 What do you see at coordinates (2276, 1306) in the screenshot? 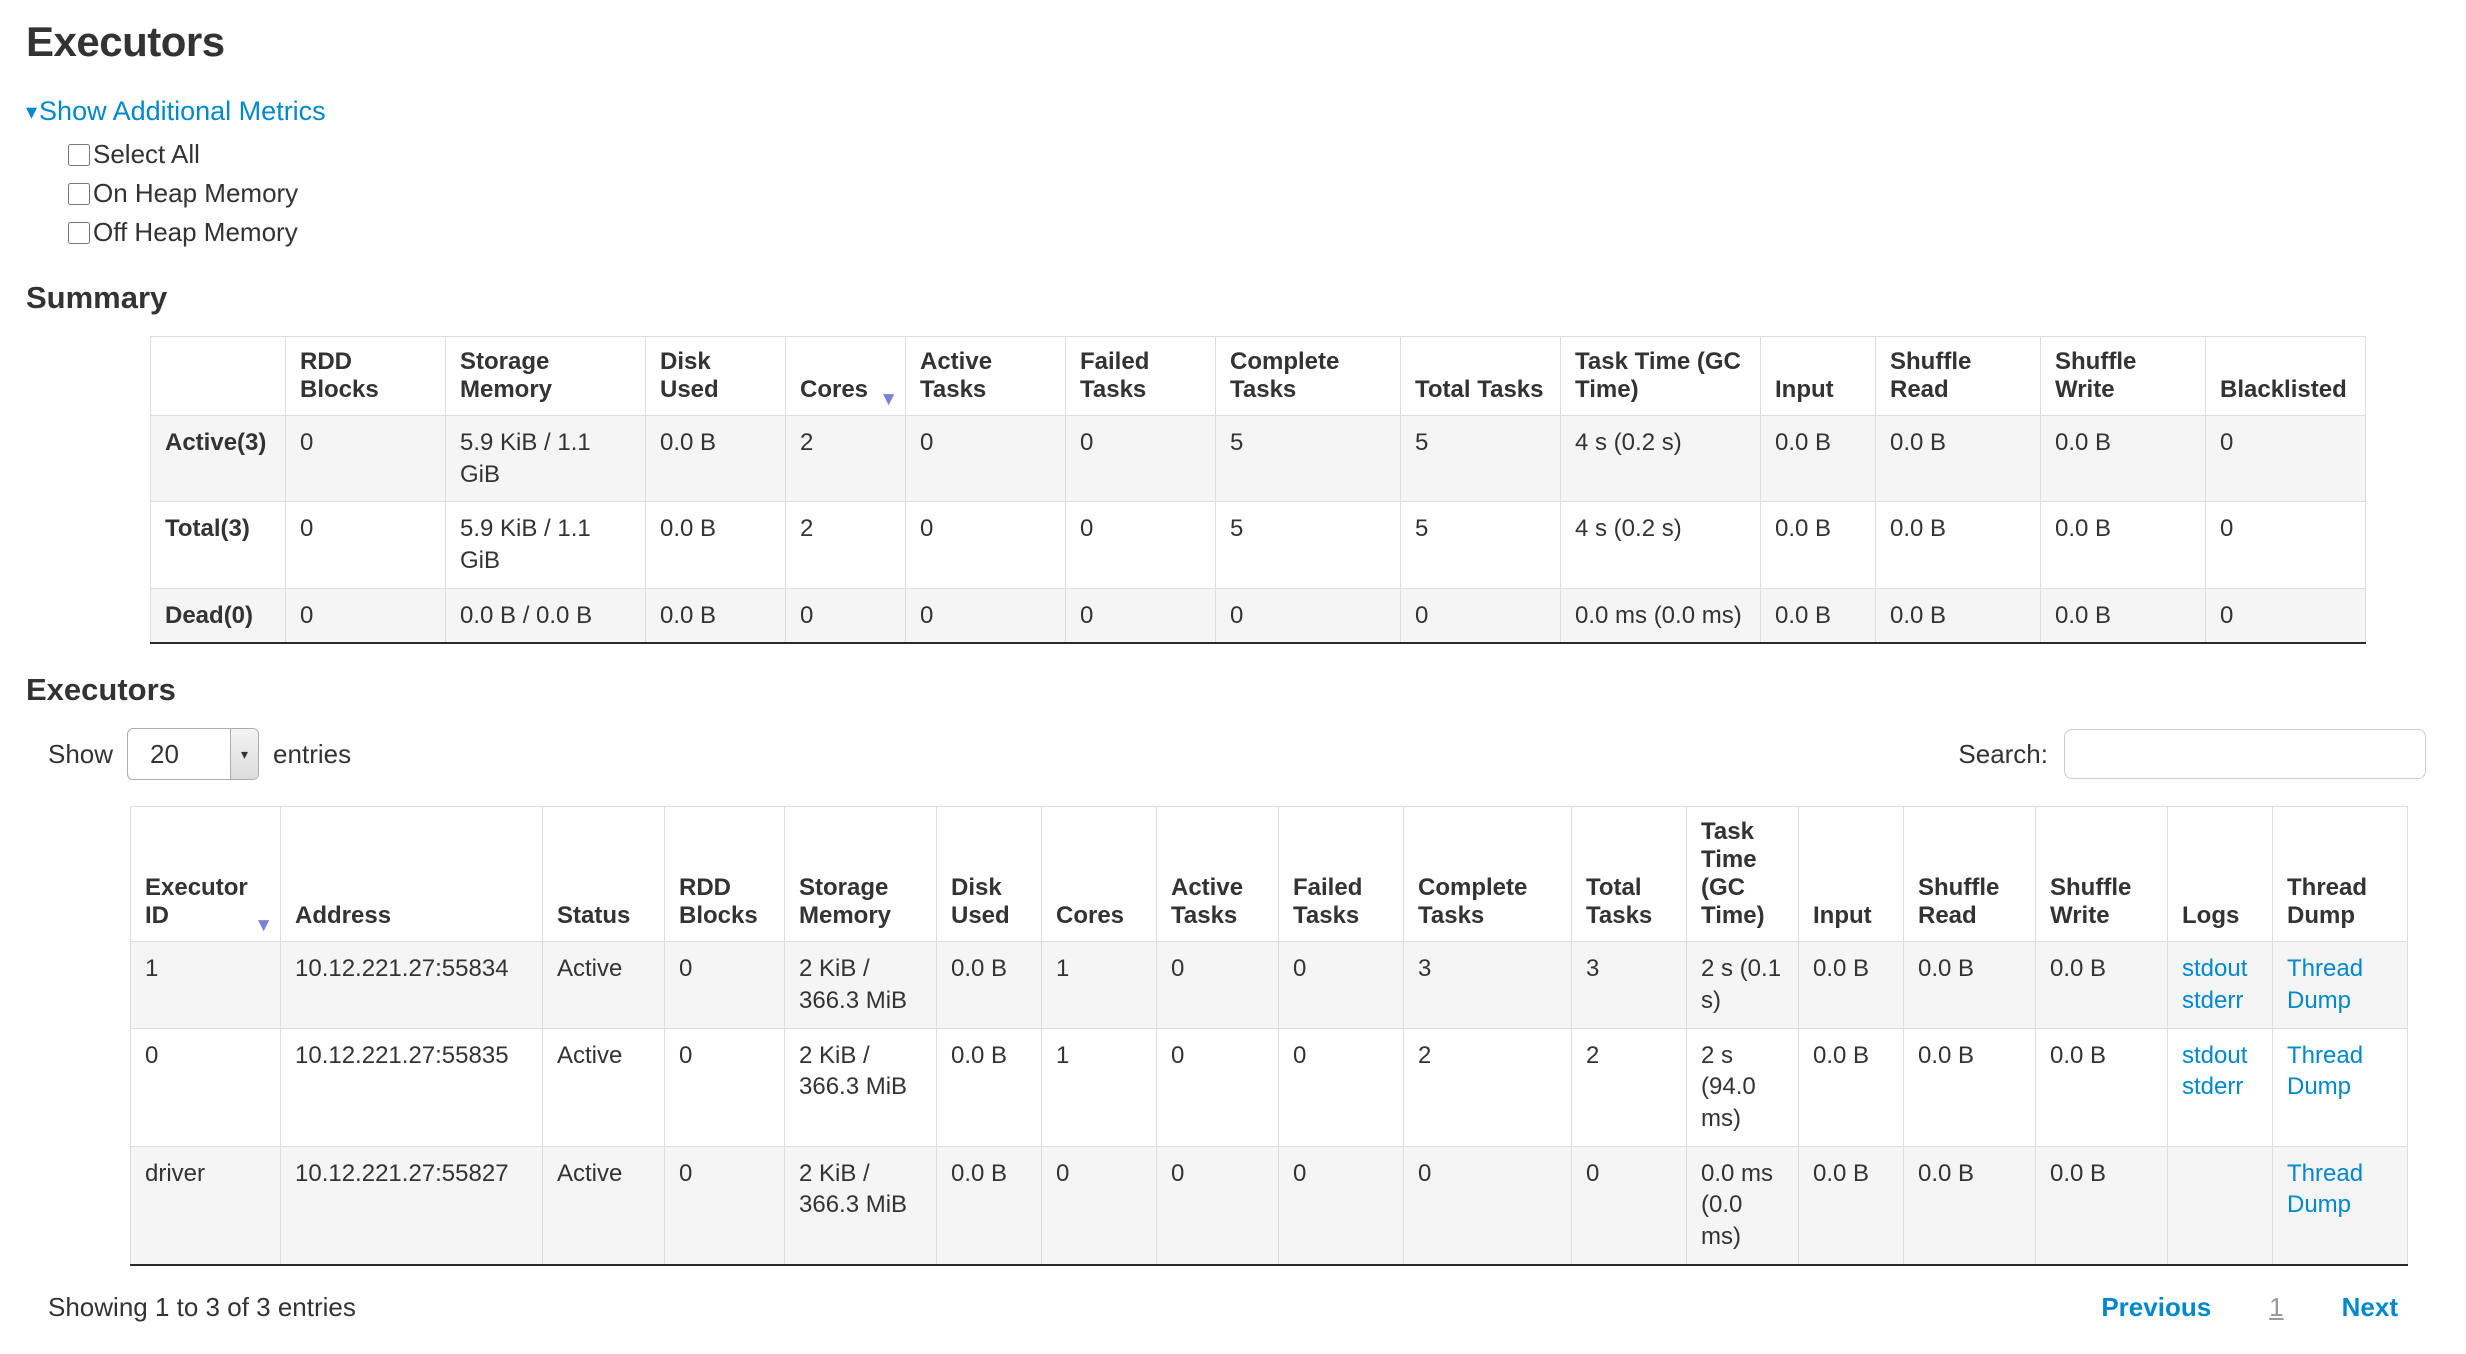
I see `page-number-current: 1` at bounding box center [2276, 1306].